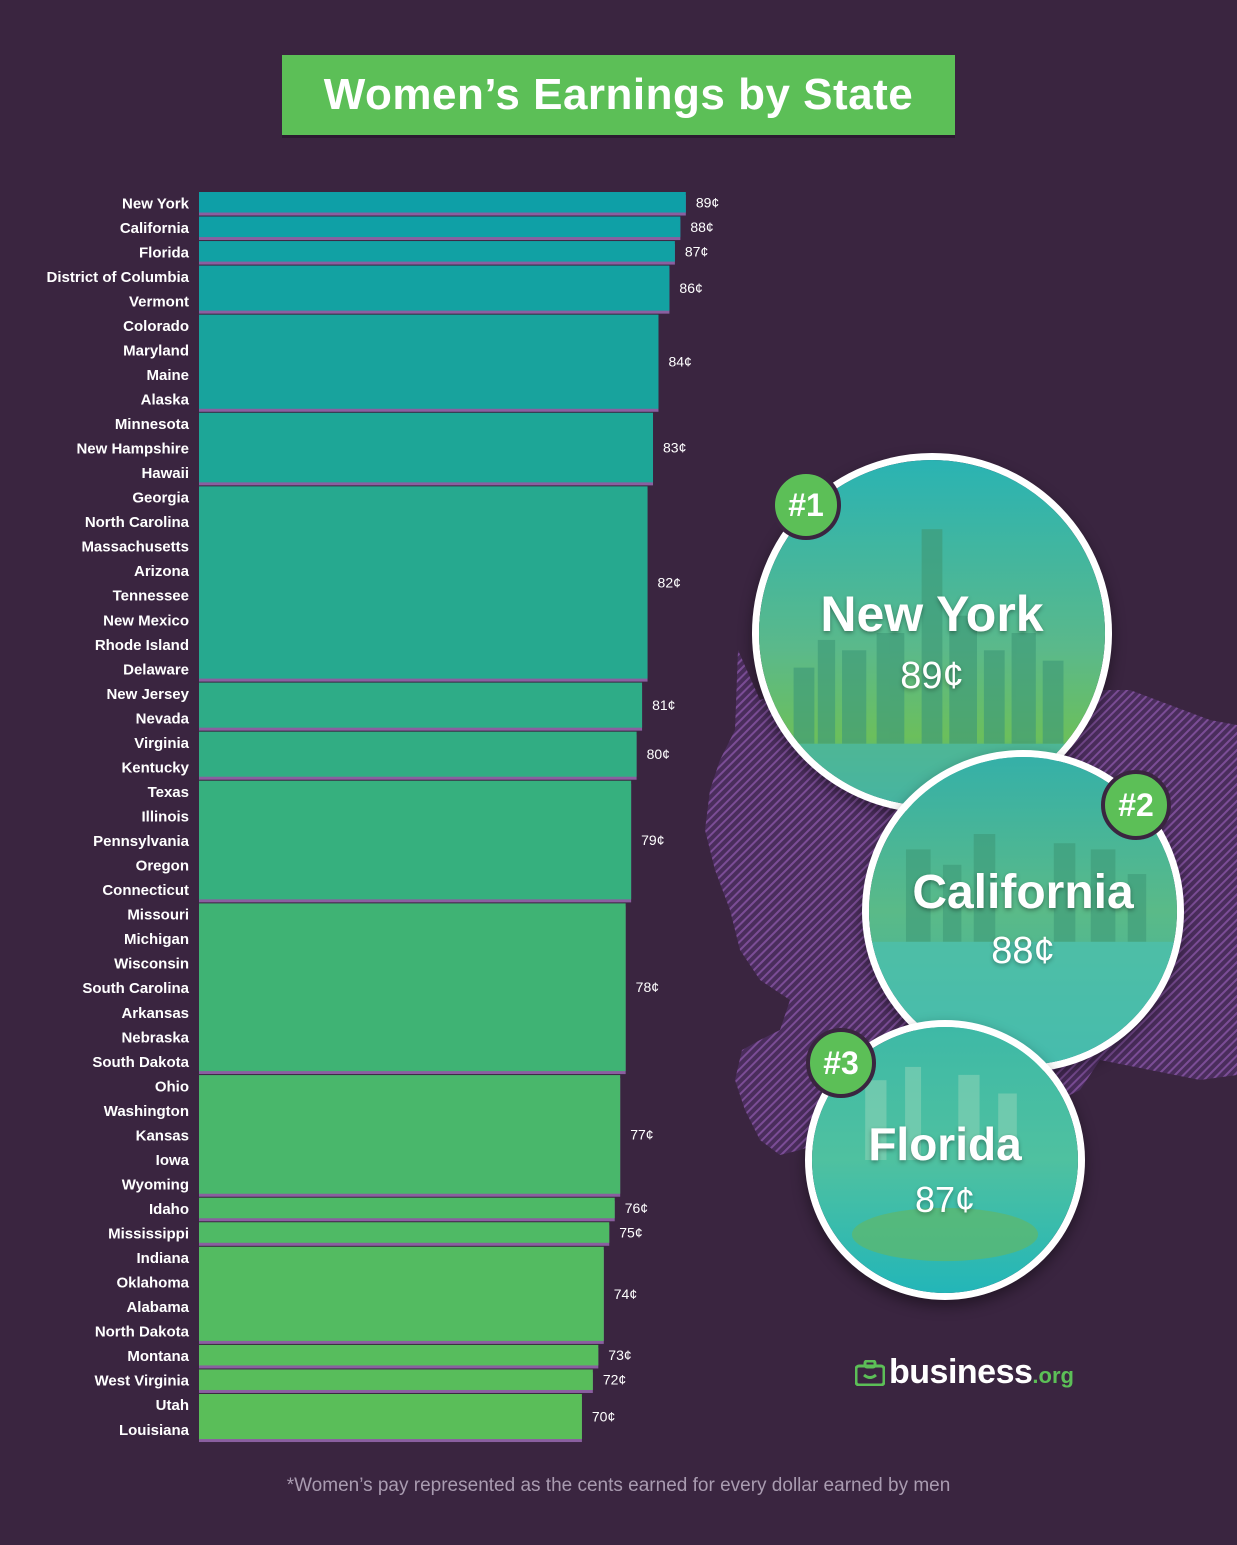 This screenshot has width=1237, height=1545. What do you see at coordinates (630, 1233) in the screenshot?
I see `value-label: 75¢` at bounding box center [630, 1233].